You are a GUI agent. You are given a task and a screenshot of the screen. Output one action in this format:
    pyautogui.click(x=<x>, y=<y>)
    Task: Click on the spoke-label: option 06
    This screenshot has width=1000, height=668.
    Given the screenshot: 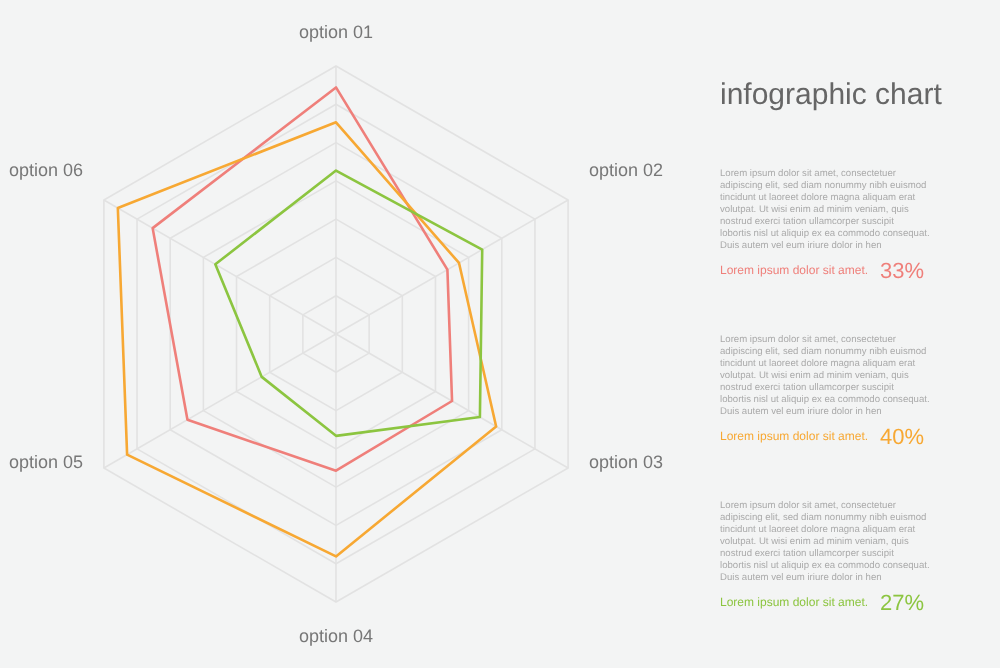 What is the action you would take?
    pyautogui.click(x=46, y=170)
    